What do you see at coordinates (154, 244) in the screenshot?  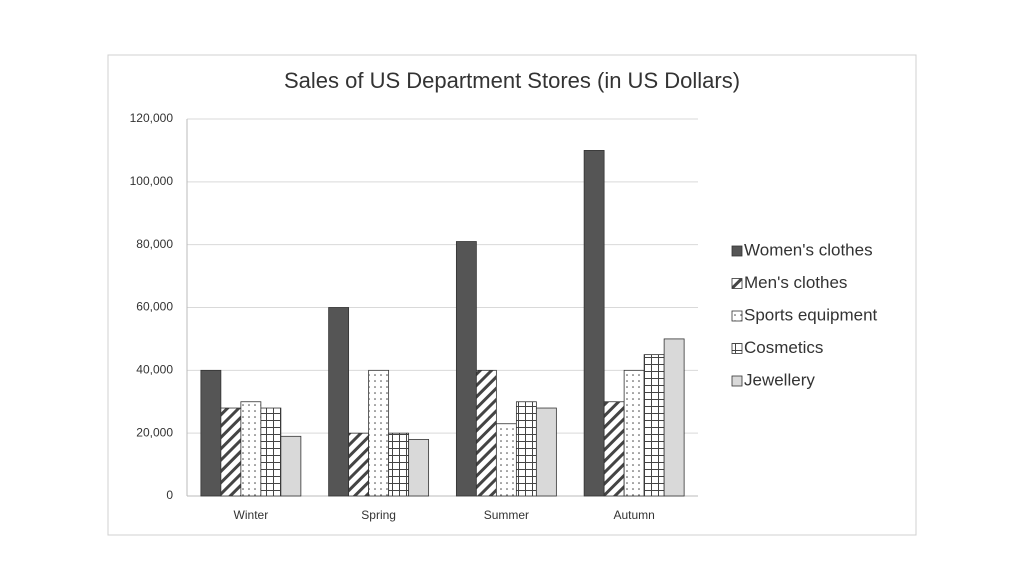 I see `y-tick-label: 80,000` at bounding box center [154, 244].